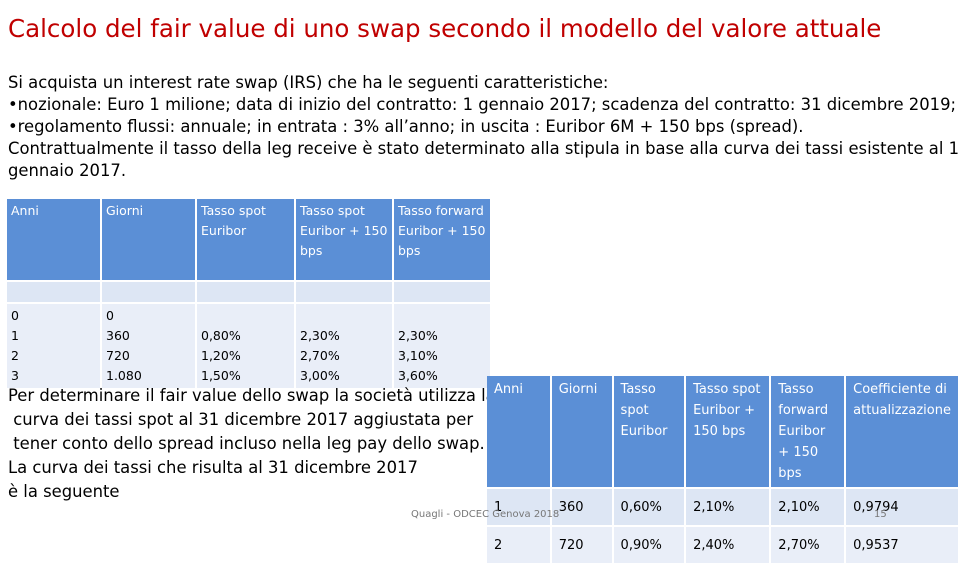 This screenshot has height=565, width=960. Describe the element at coordinates (53, 346) in the screenshot. I see `col-anni: 0 1 2 3` at that location.